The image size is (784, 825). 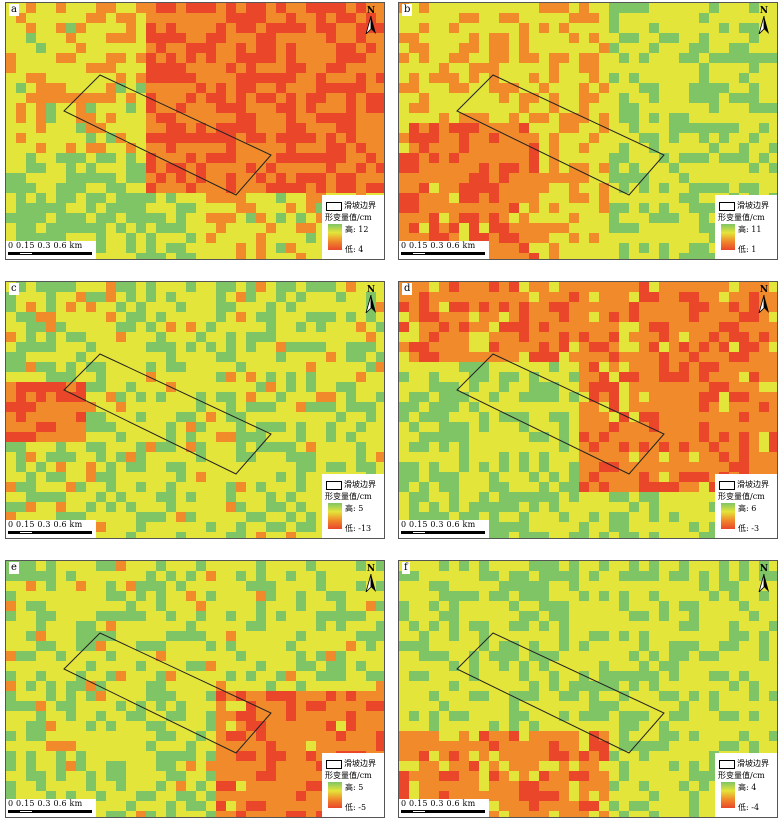 I want to click on panel-label: a, so click(x=14, y=10).